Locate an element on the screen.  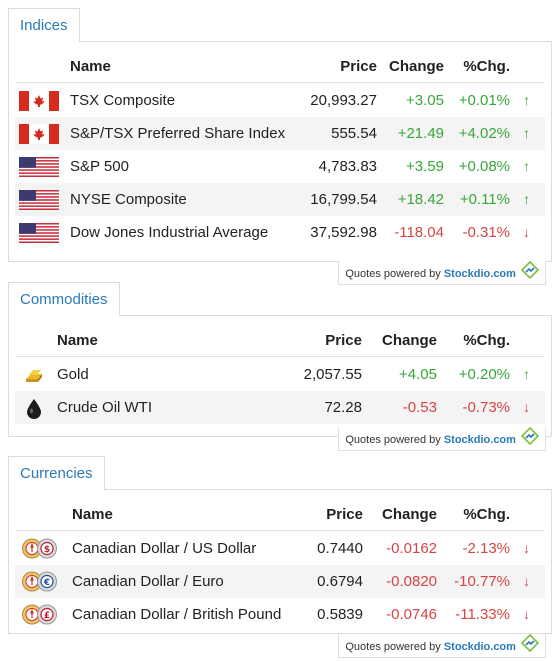
row-price: 72.28 is located at coordinates (343, 407).